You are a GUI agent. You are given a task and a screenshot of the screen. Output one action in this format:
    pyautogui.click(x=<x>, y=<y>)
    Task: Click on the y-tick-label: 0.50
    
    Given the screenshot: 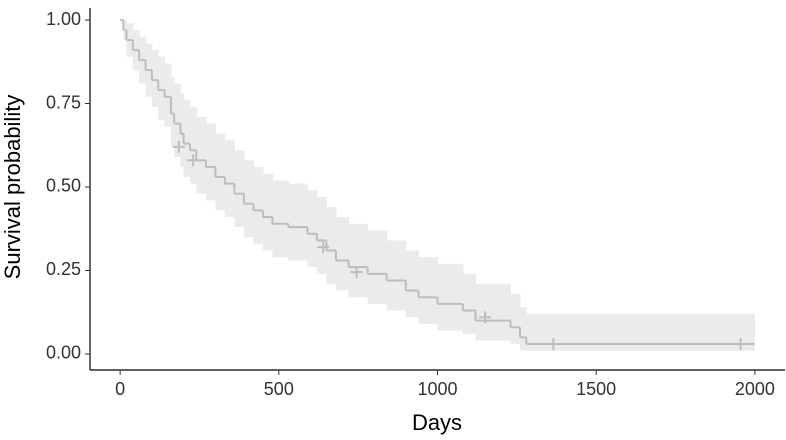 What is the action you would take?
    pyautogui.click(x=63, y=186)
    